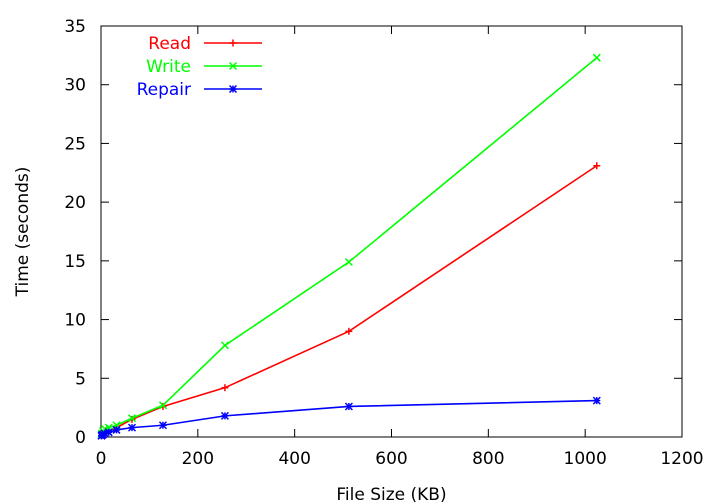 This screenshot has height=504, width=720. Describe the element at coordinates (233, 43) in the screenshot. I see `legend-marker-read` at that location.